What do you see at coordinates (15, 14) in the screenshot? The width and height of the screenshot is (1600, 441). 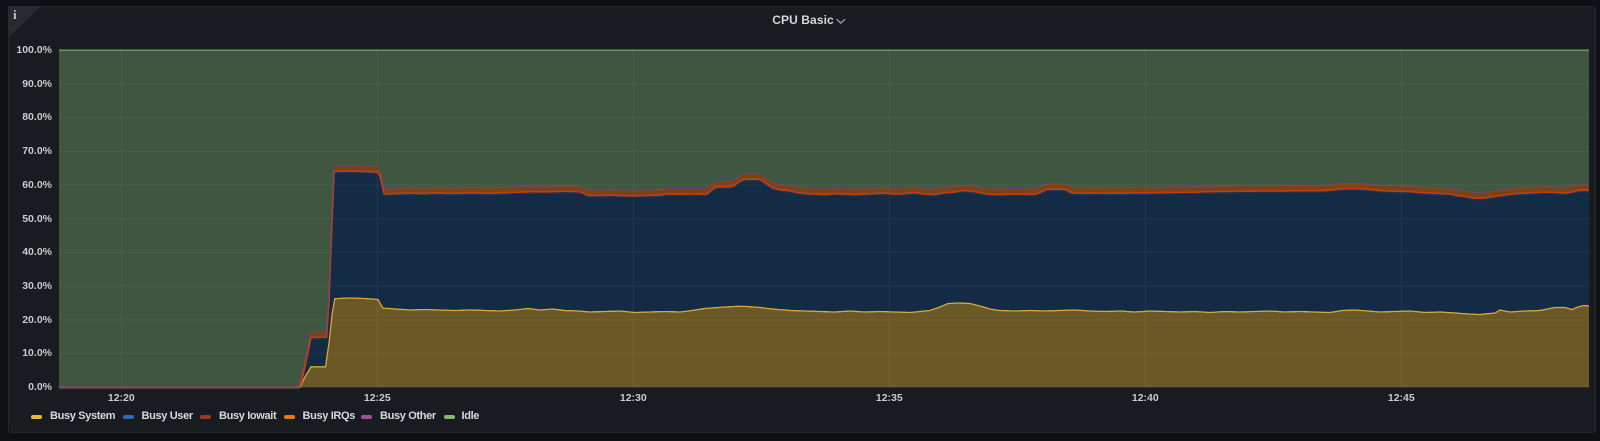 I see `svg-text: i` at bounding box center [15, 14].